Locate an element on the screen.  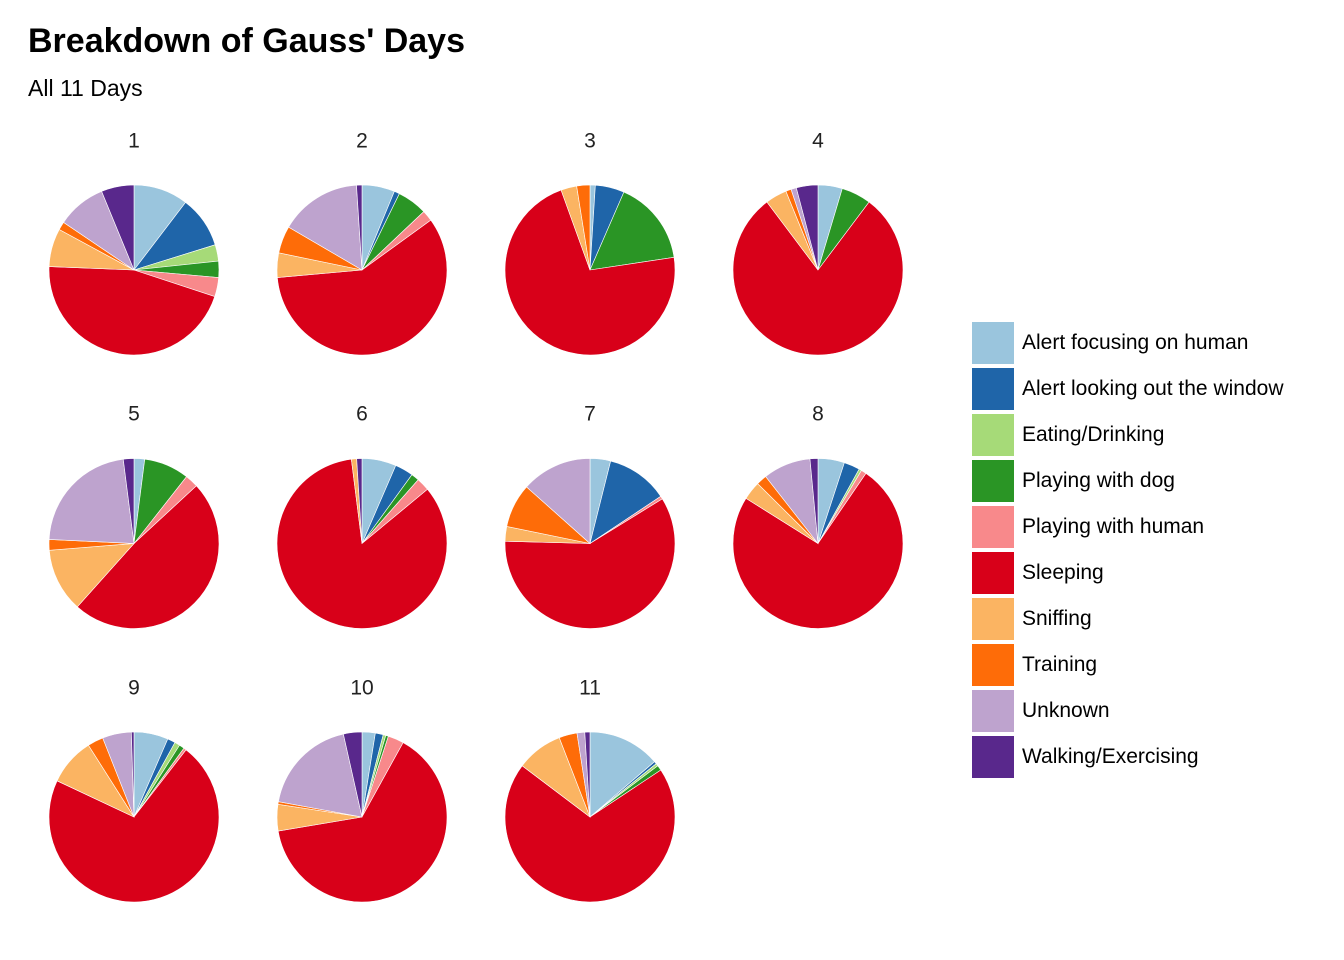
legend-label: Alert focusing on human is located at coordinates (1135, 342).